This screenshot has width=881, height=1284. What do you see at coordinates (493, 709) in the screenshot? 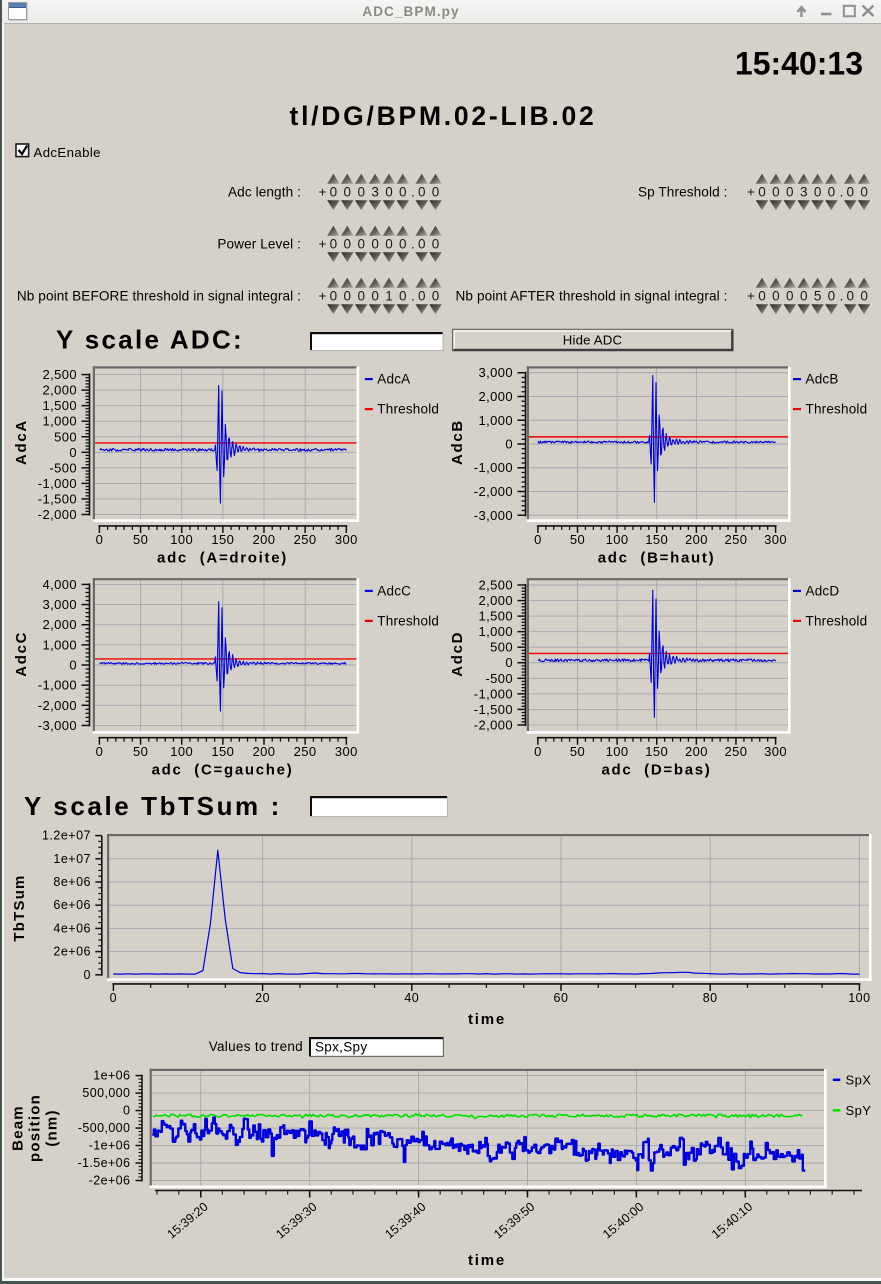
I see `svg-text: -1,500` at bounding box center [493, 709].